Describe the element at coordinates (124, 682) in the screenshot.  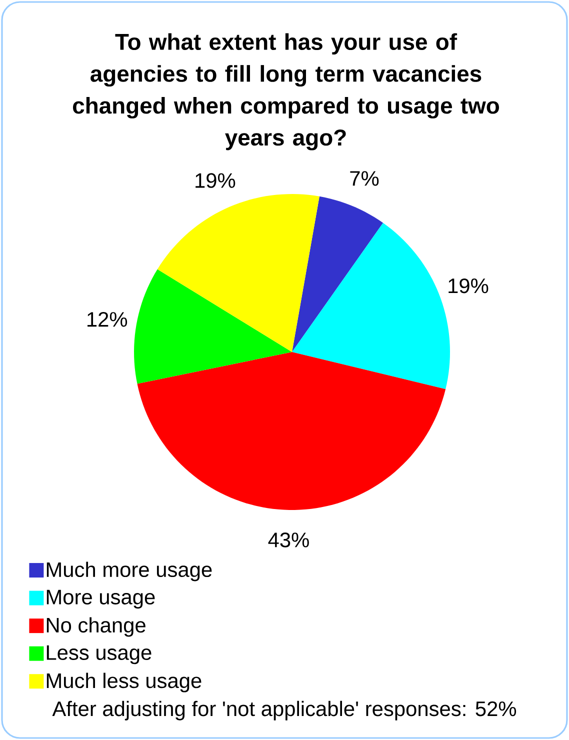
I see `legend-label: Much less usage` at that location.